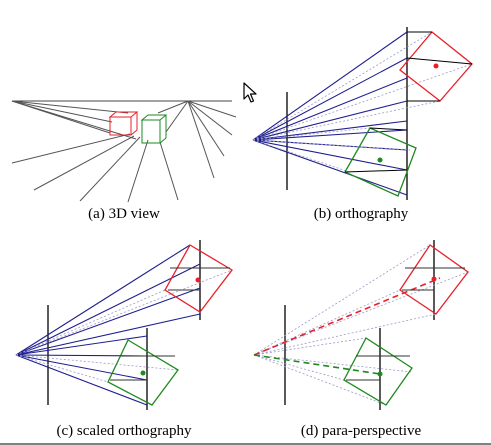 Image resolution: width=491 pixels, height=445 pixels. What do you see at coordinates (378, 368) in the screenshot?
I see `grid-d2` at bounding box center [378, 368].